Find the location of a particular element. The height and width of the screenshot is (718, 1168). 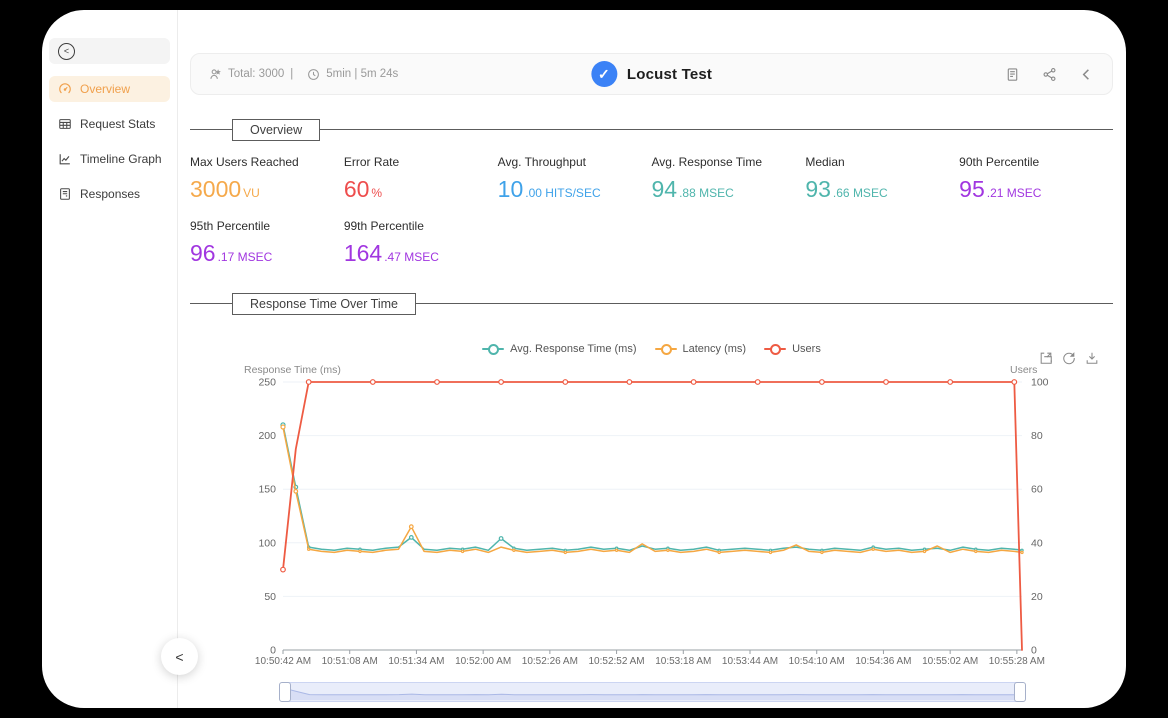

svg-text: 10:50:42 AM is located at coordinates (283, 661).